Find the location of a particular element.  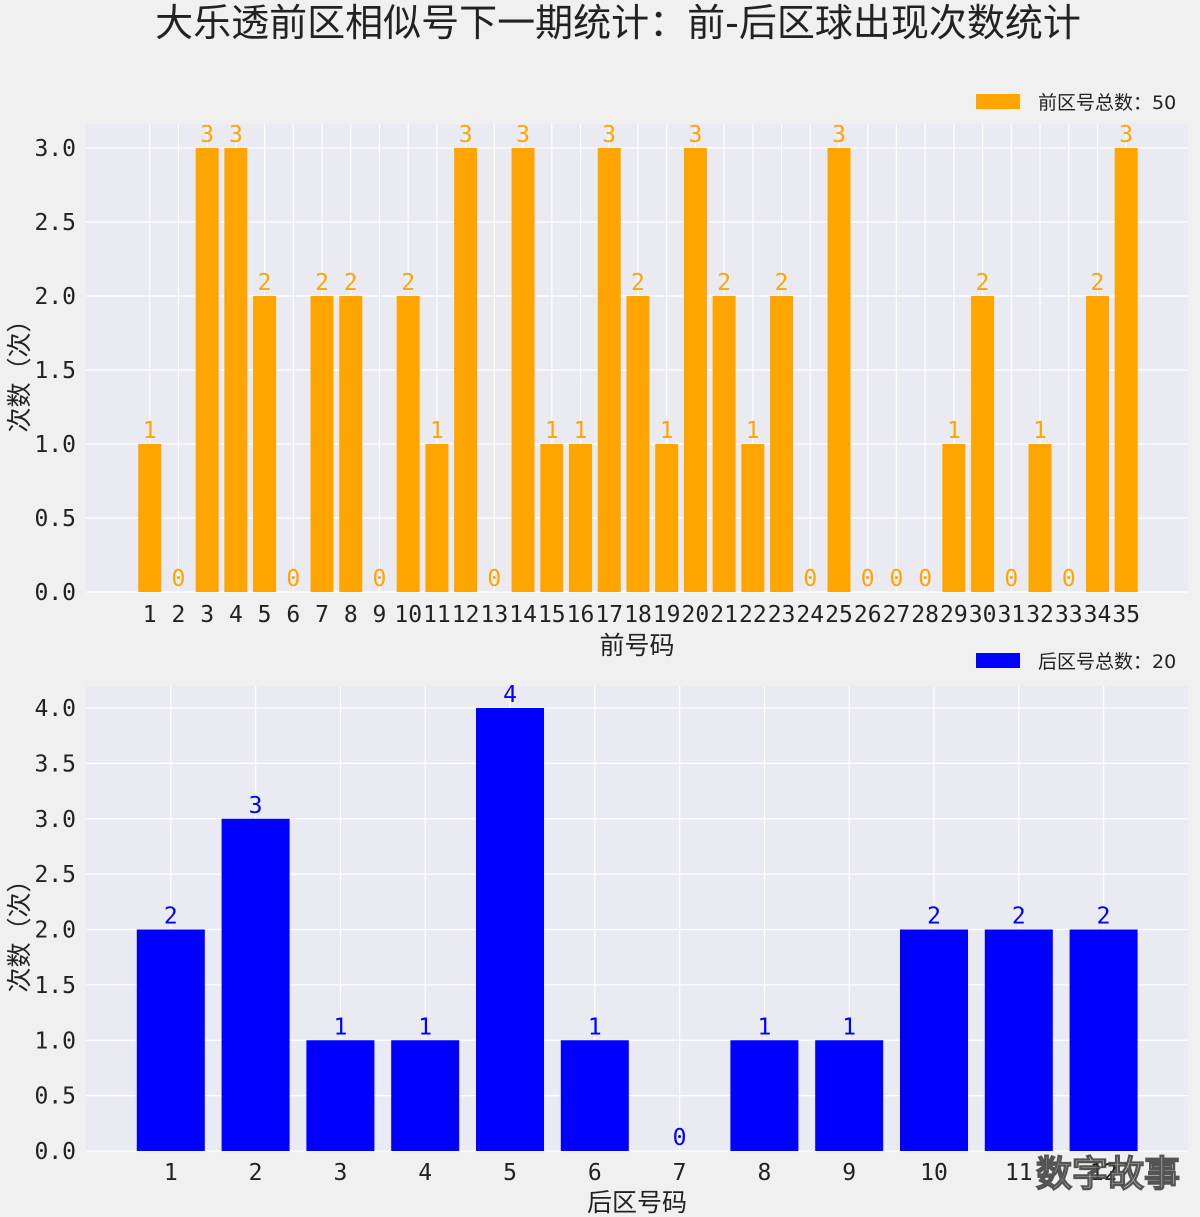

x-tick-label: 18 is located at coordinates (638, 615).